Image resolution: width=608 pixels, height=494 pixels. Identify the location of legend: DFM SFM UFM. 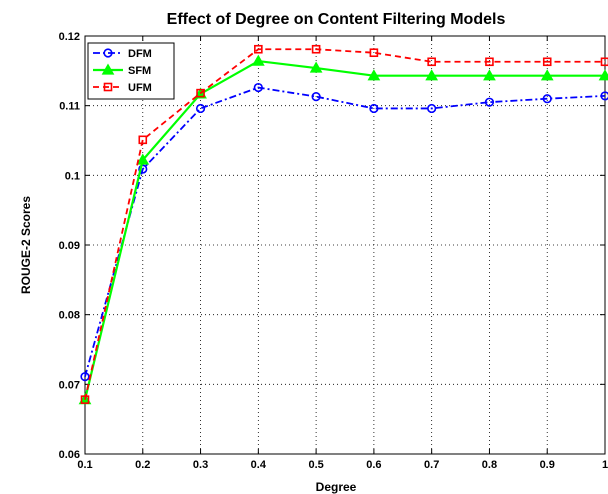
(131, 71).